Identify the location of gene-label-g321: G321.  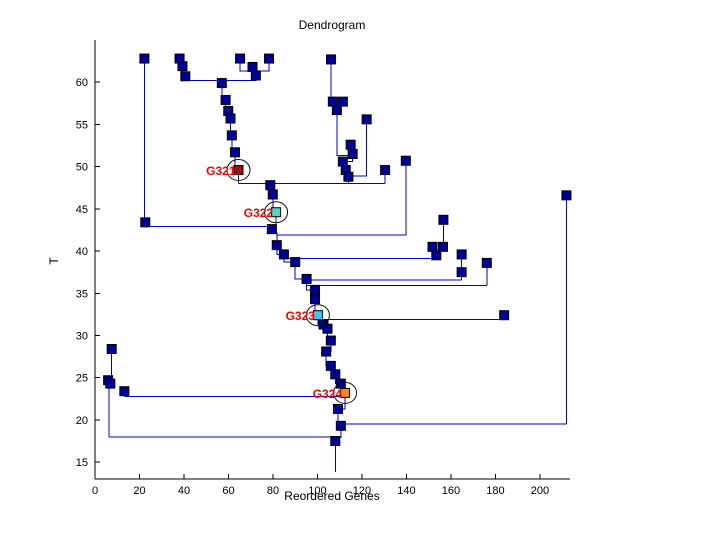
(221, 171).